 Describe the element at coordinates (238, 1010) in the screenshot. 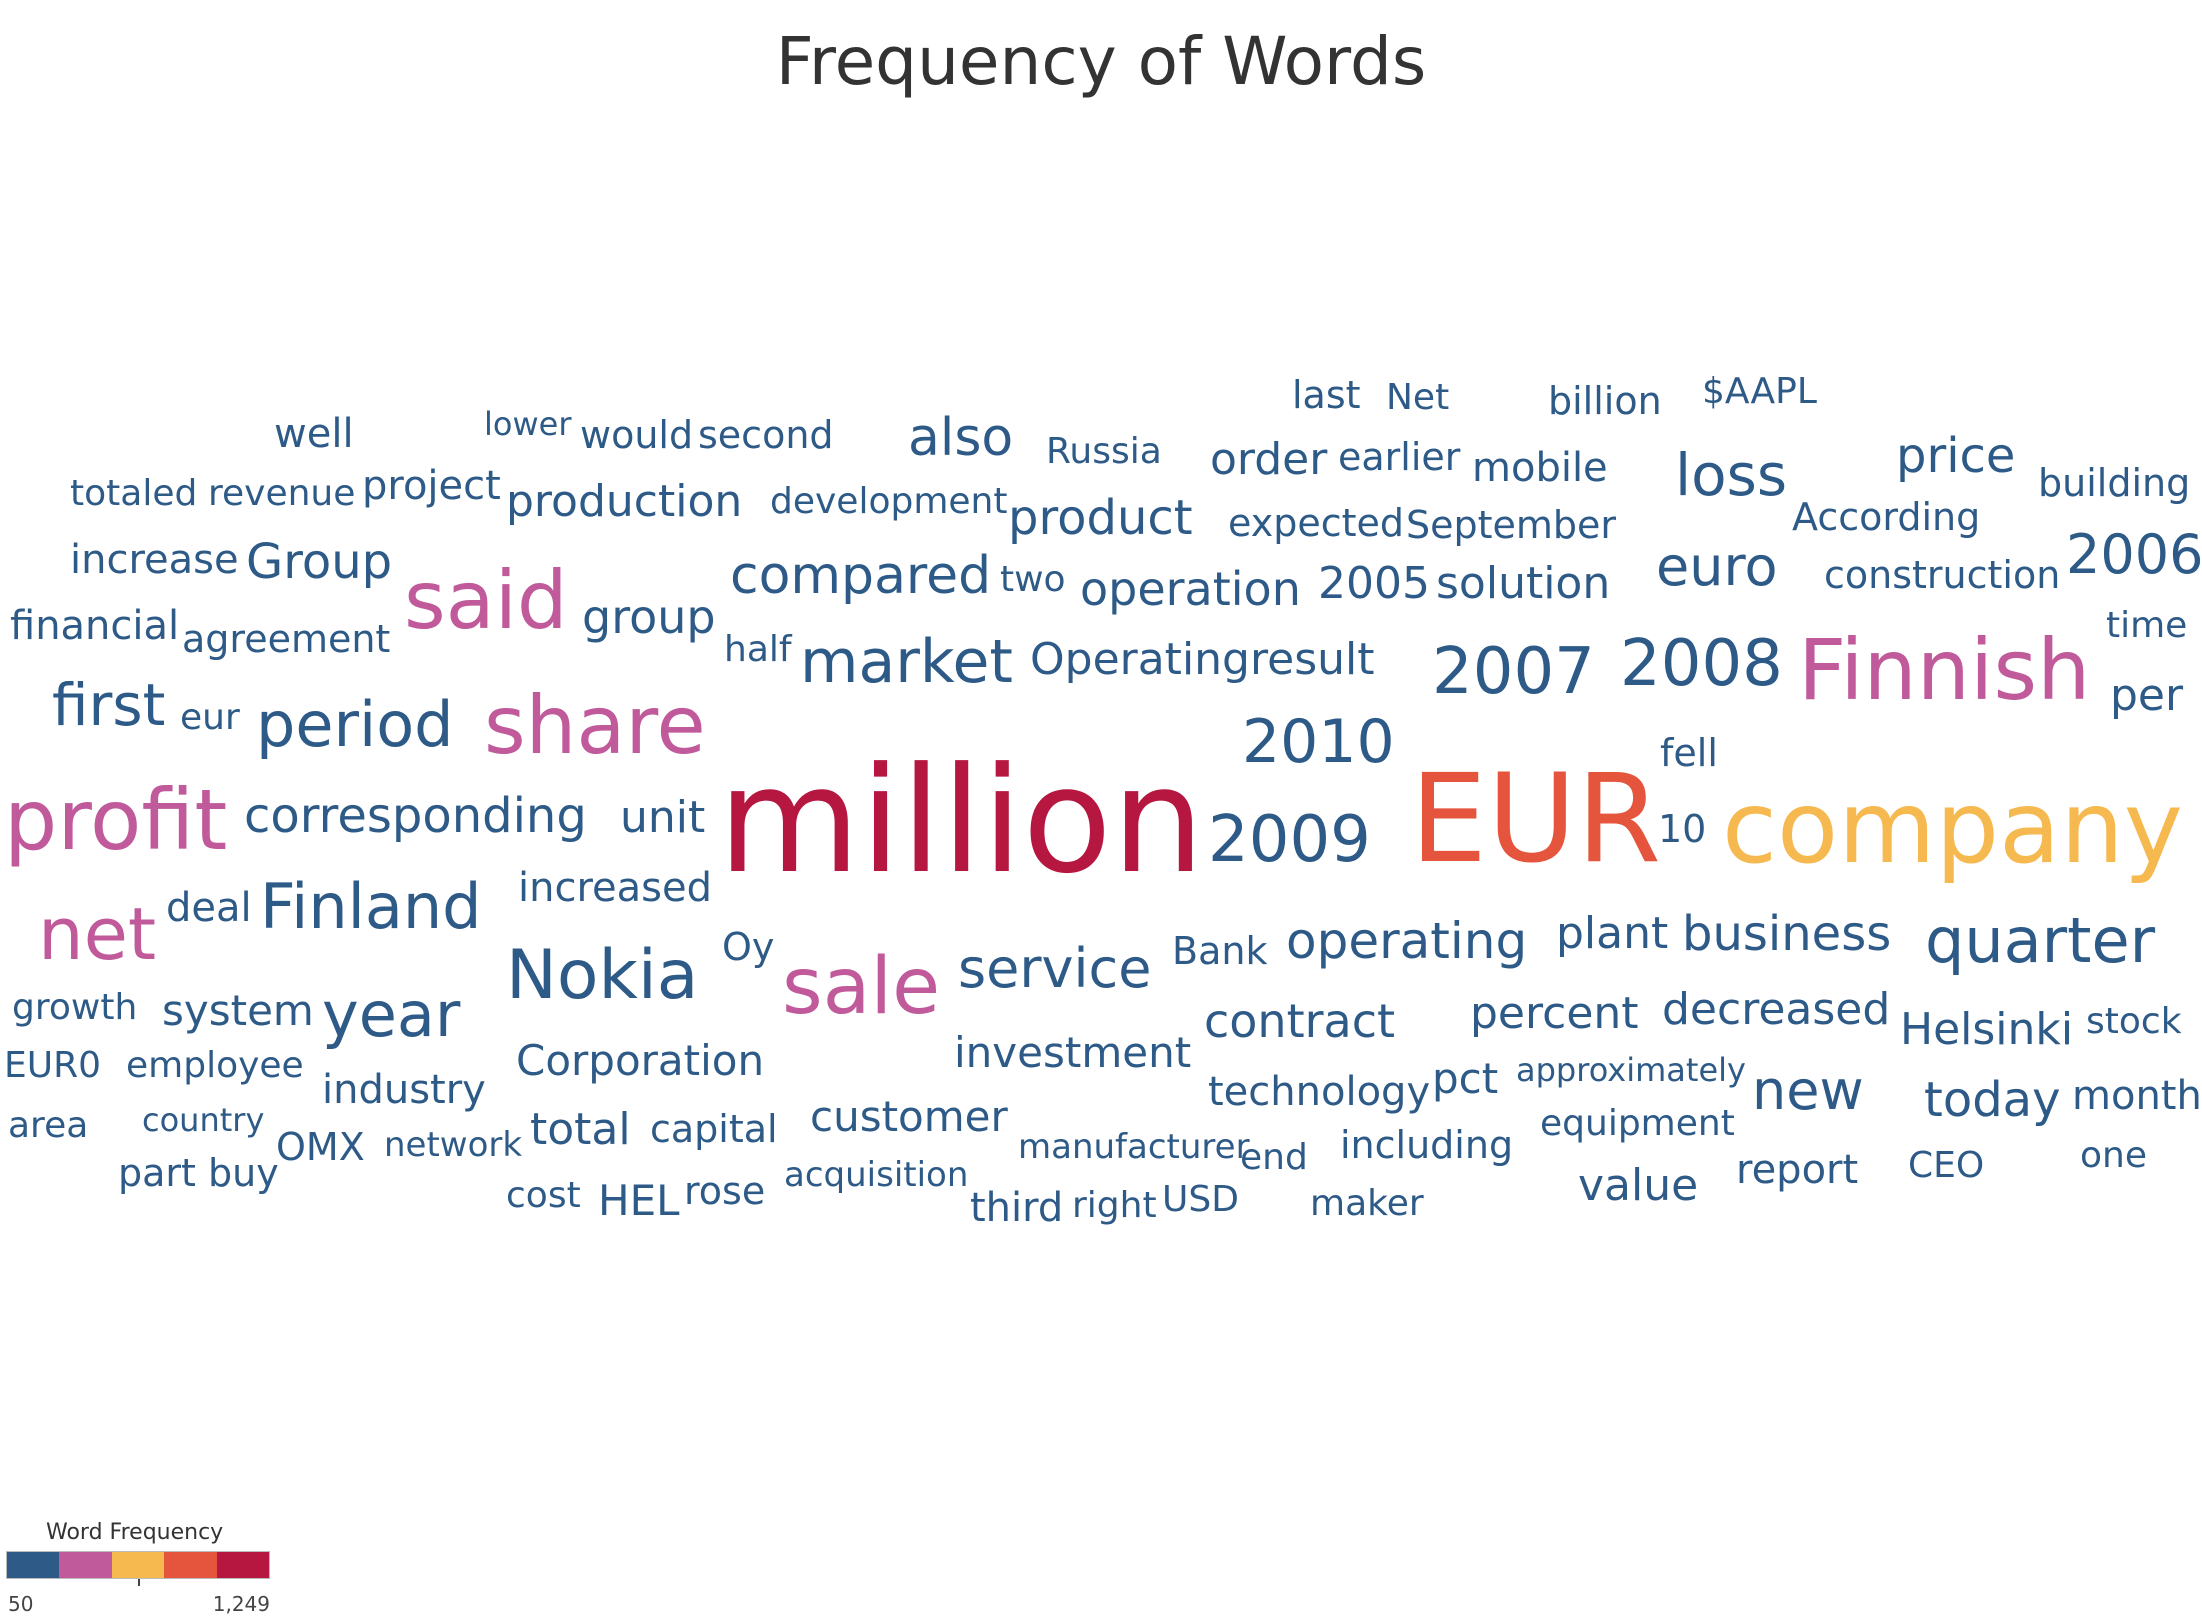

I see `word-system: system` at that location.